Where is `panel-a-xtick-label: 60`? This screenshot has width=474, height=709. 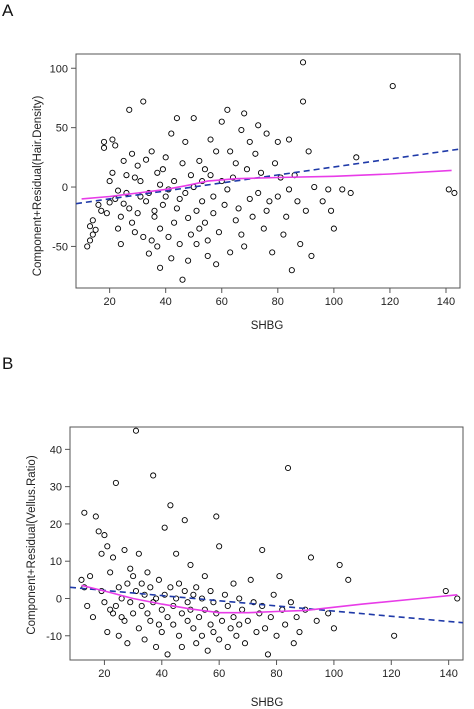
panel-a-xtick-label: 60 is located at coordinates (222, 302).